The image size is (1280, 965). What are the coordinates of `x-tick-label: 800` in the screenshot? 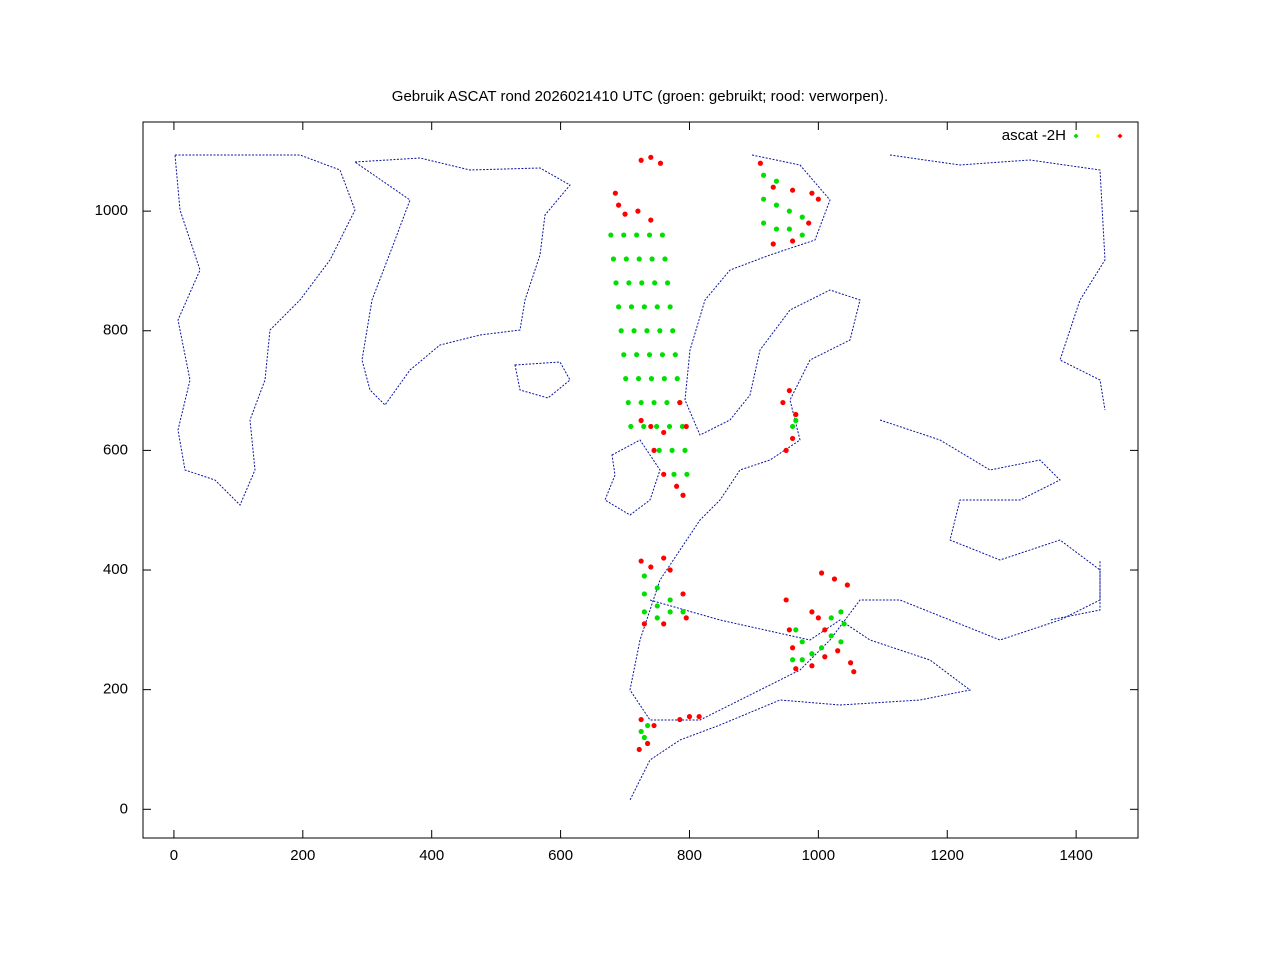 It's located at (689, 855).